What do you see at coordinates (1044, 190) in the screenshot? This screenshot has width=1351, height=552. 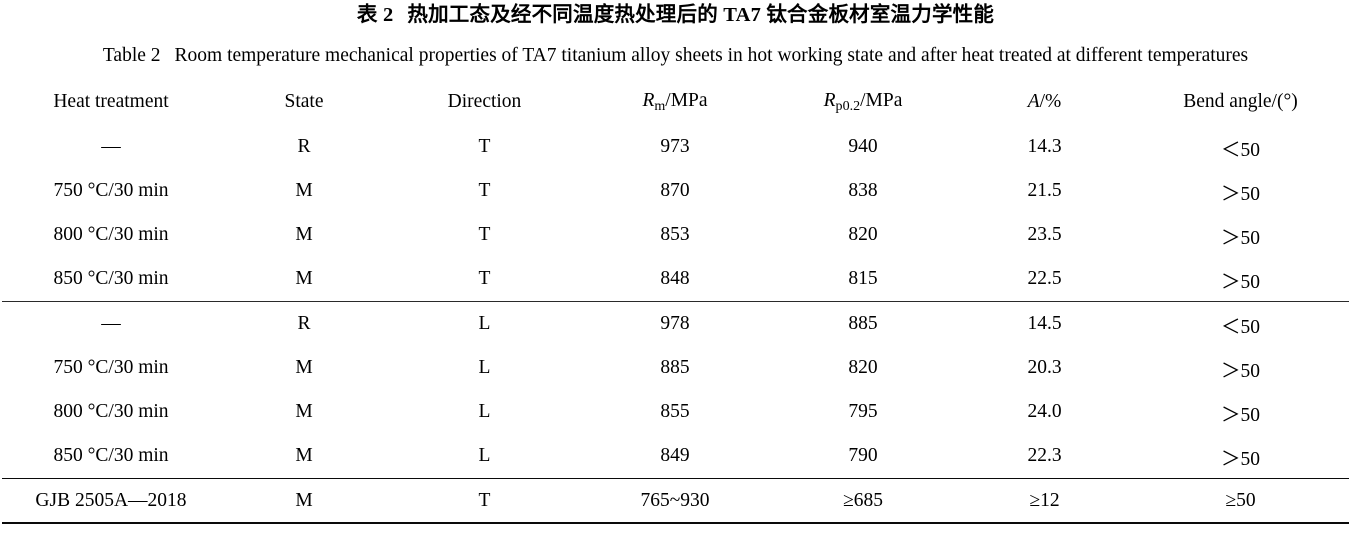 I see `cell-elongation: 21.5` at bounding box center [1044, 190].